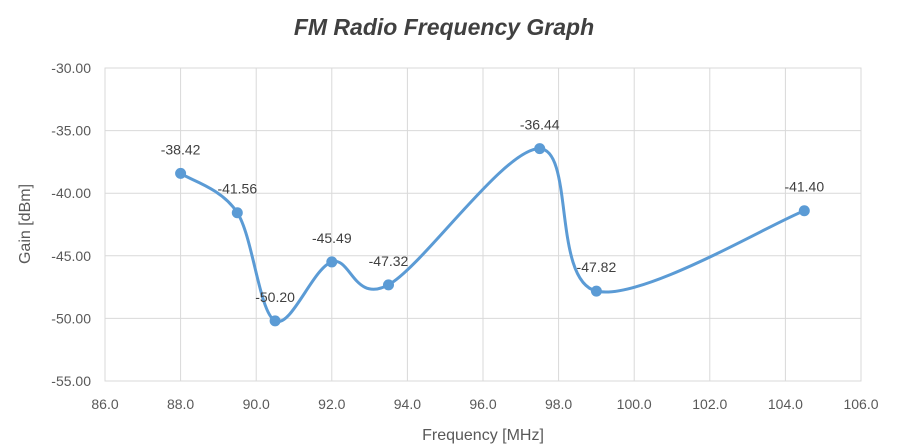  What do you see at coordinates (181, 149) in the screenshot?
I see `data-label: -38.42` at bounding box center [181, 149].